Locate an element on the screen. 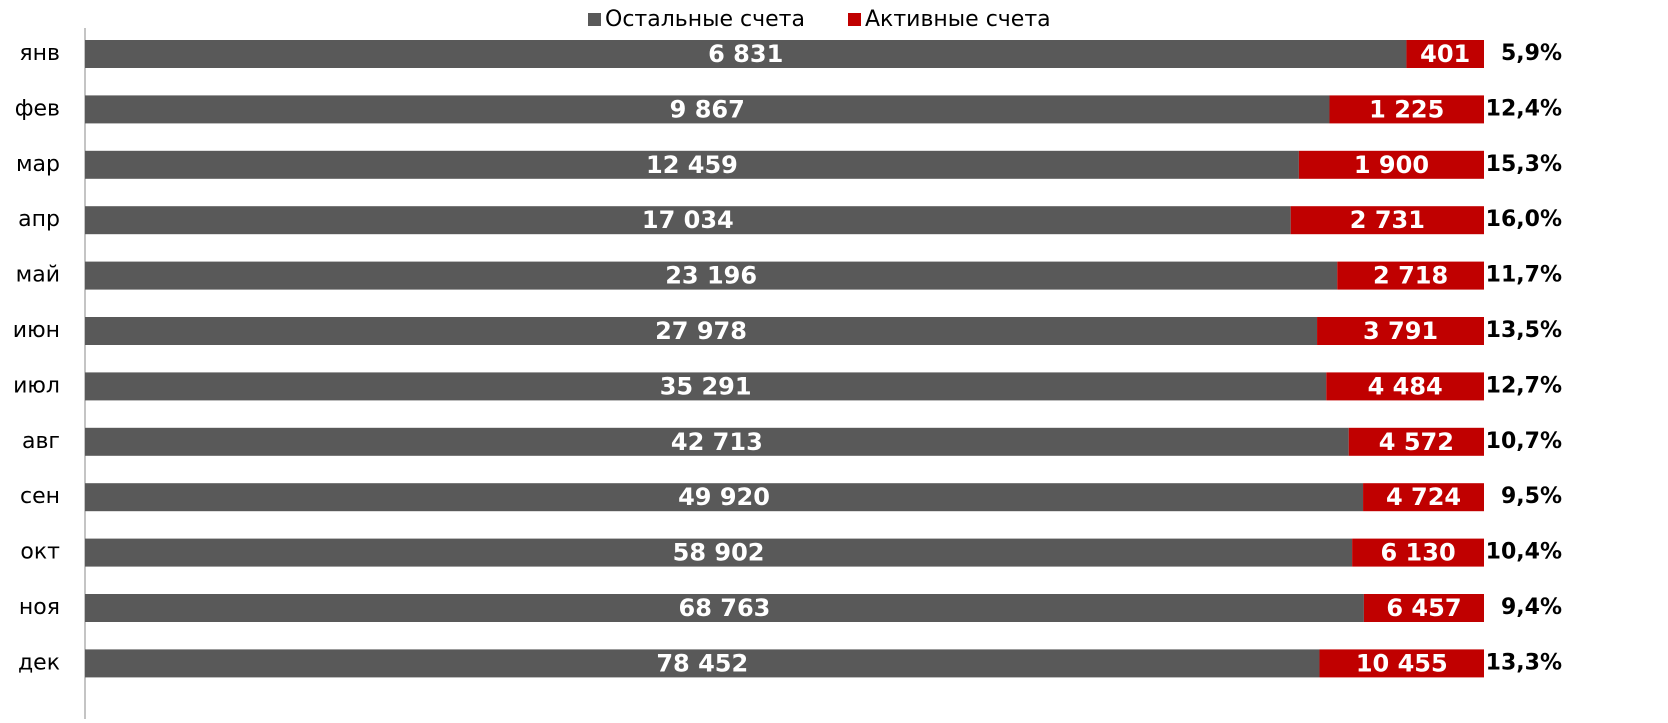 Image resolution: width=1668 pixels, height=723 pixels. y-tick-label: май is located at coordinates (38, 275).